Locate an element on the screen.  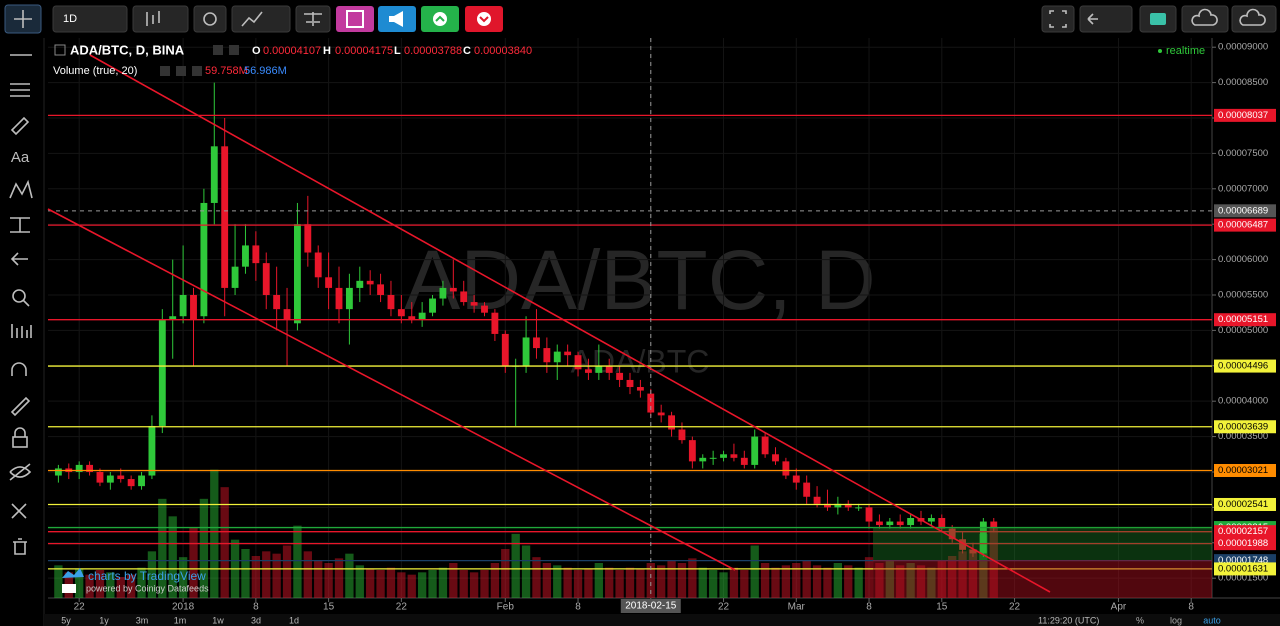
load-button is located at coordinates (1205, 19).